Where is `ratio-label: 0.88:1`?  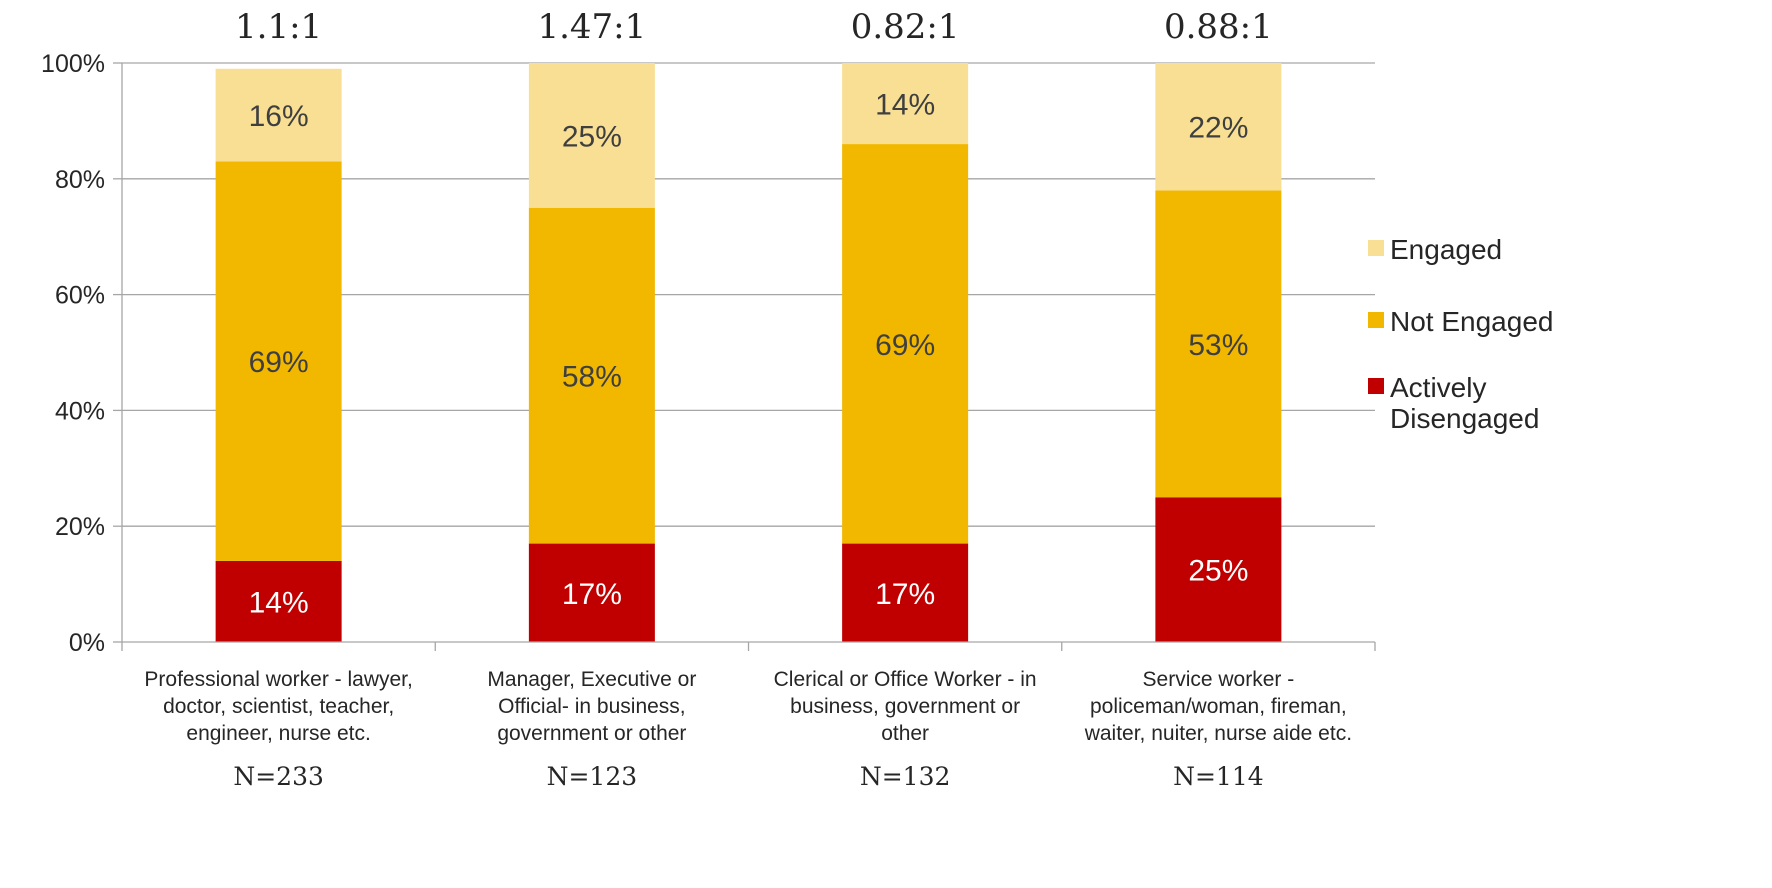 ratio-label: 0.88:1 is located at coordinates (1218, 27).